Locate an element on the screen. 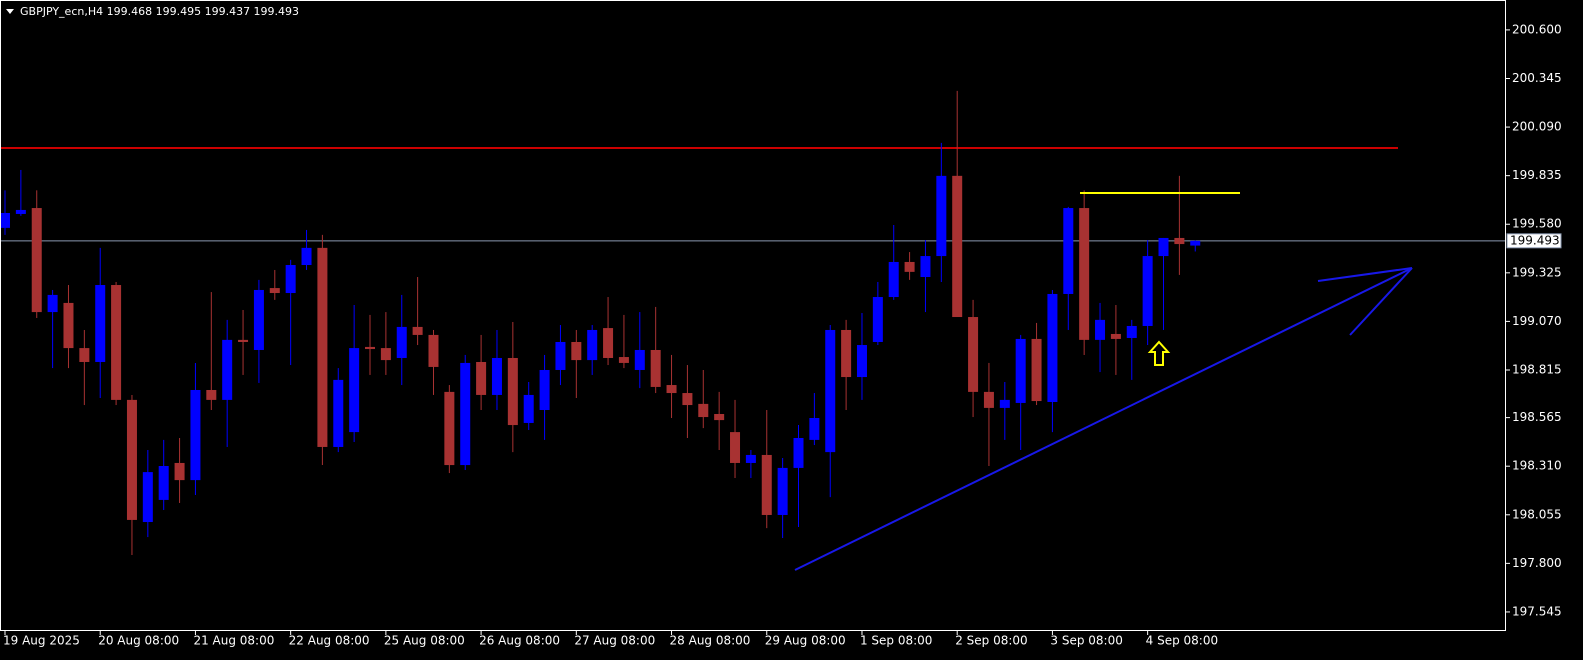 Image resolution: width=1583 pixels, height=660 pixels. y-tick-label: 197.545 is located at coordinates (1537, 611).